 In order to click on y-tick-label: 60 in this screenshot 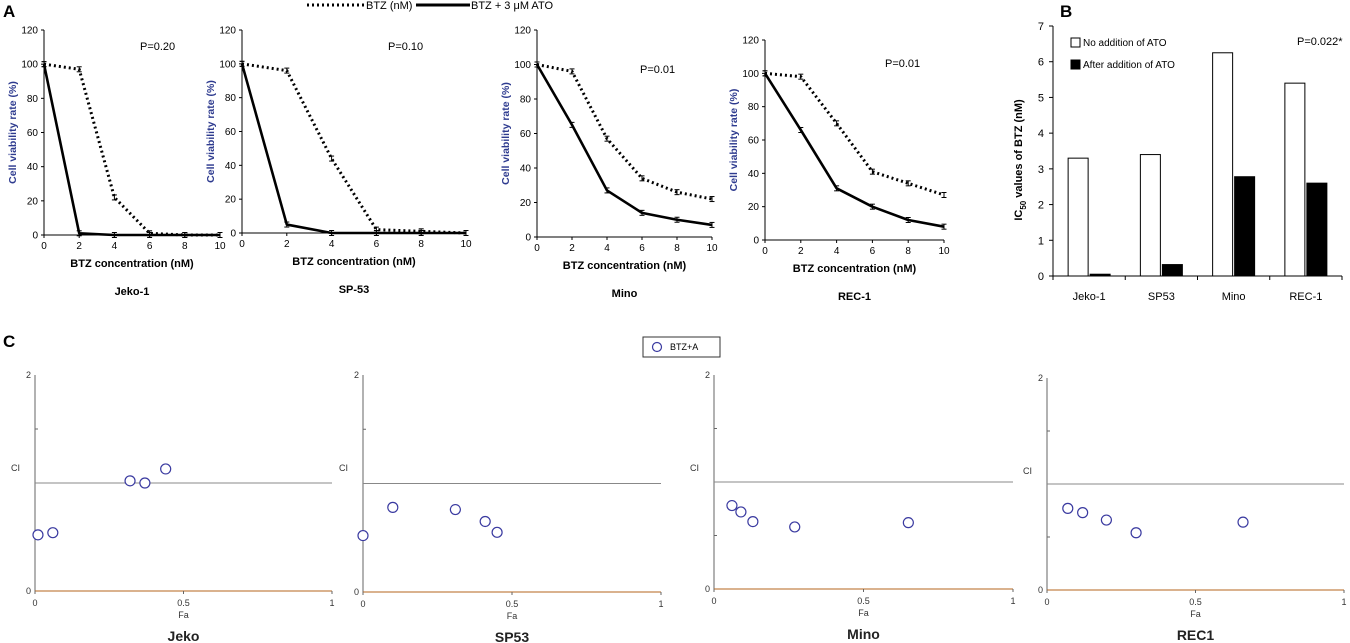, I will do `click(754, 141)`.